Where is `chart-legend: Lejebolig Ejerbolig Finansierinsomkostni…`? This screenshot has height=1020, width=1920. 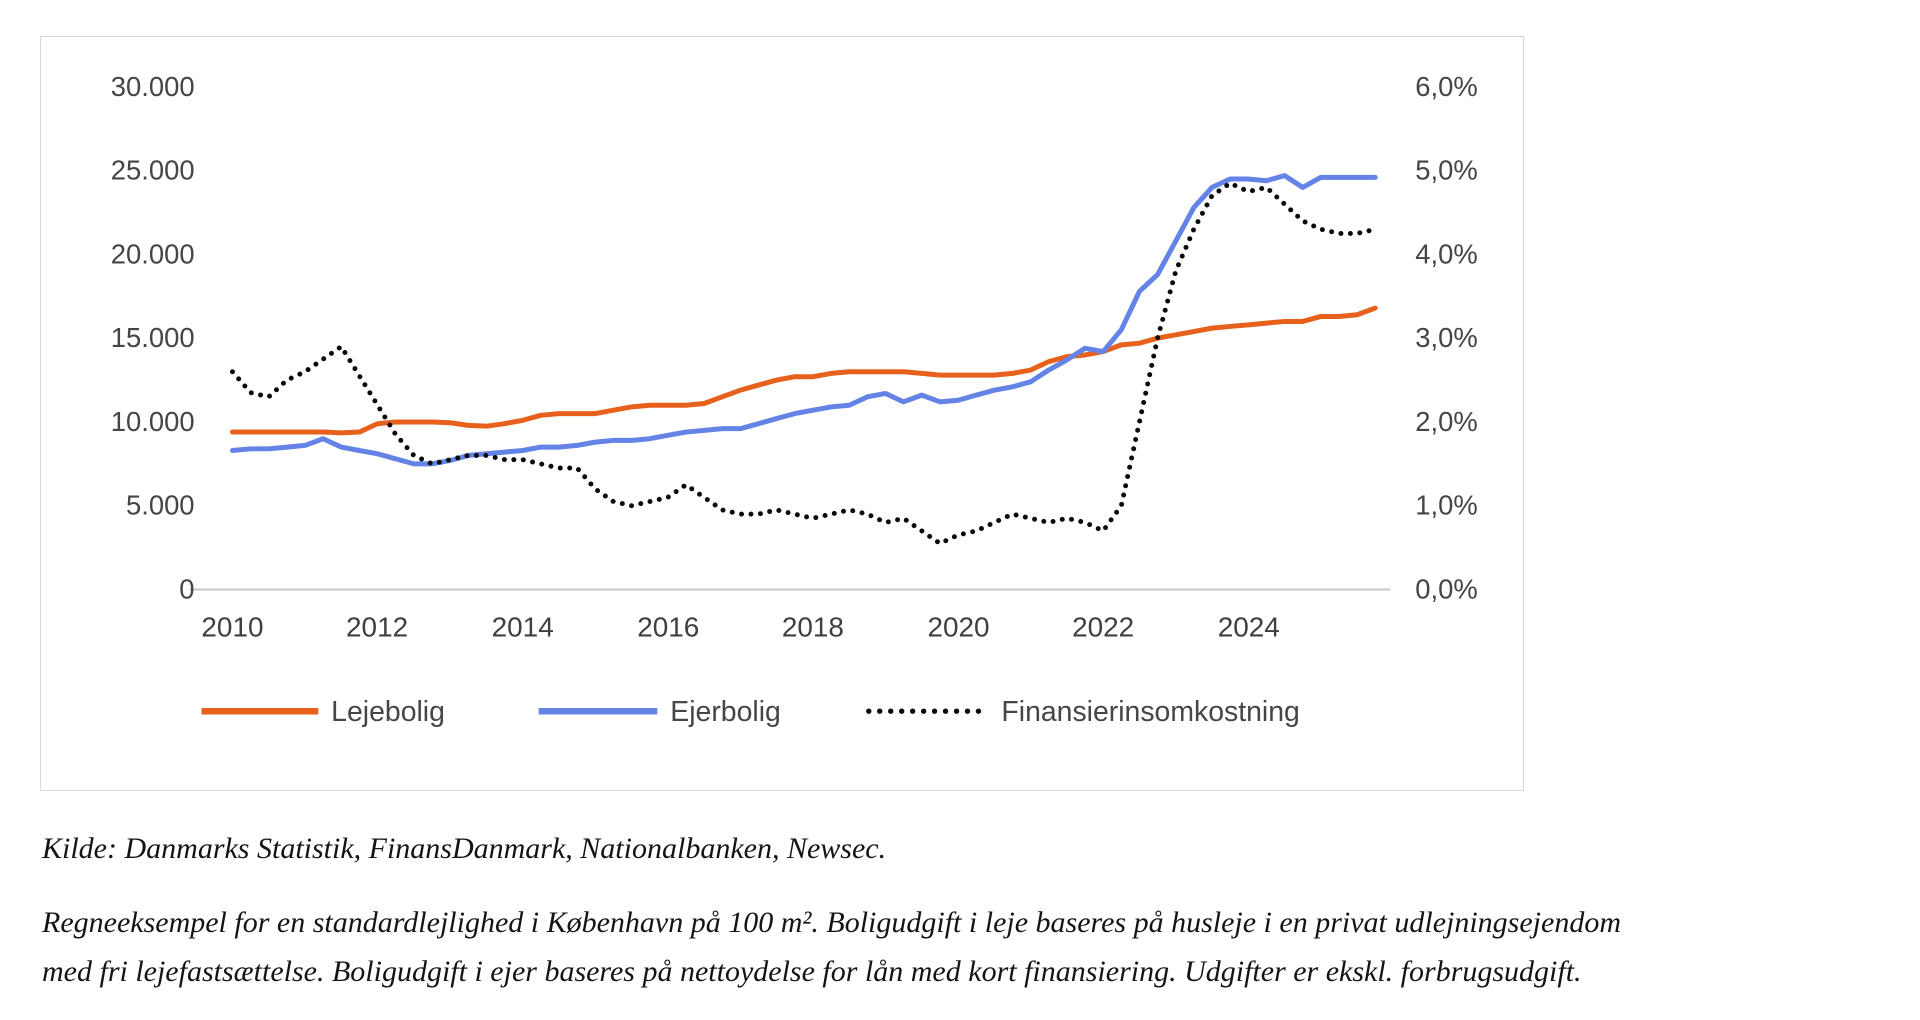 chart-legend: Lejebolig Ejerbolig Finansierinsomkostni… is located at coordinates (750, 712).